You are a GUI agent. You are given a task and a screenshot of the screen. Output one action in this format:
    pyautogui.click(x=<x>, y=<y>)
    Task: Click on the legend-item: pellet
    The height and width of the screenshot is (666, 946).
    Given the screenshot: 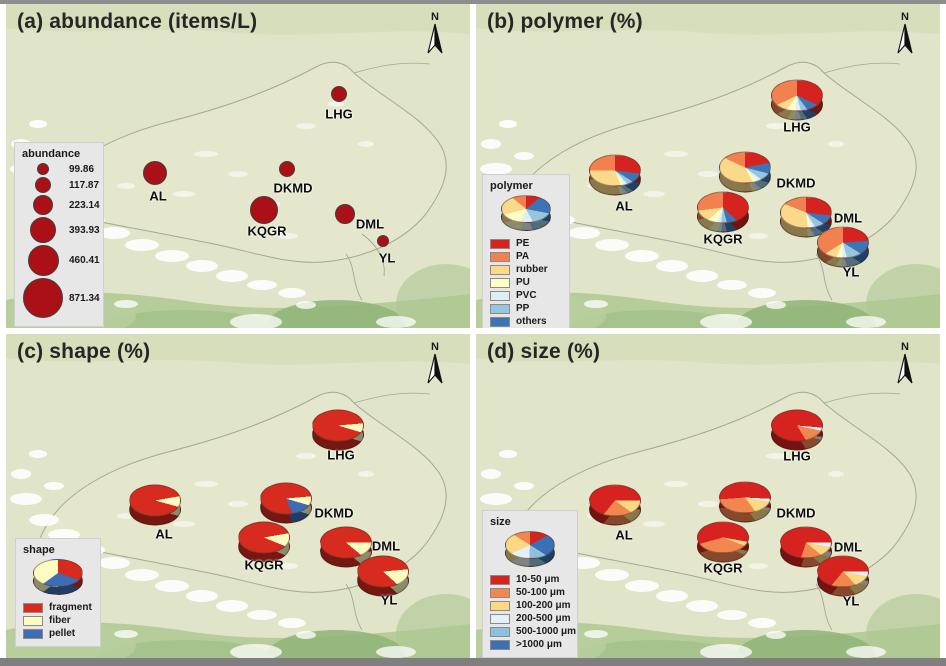 What is the action you would take?
    pyautogui.click(x=58, y=633)
    